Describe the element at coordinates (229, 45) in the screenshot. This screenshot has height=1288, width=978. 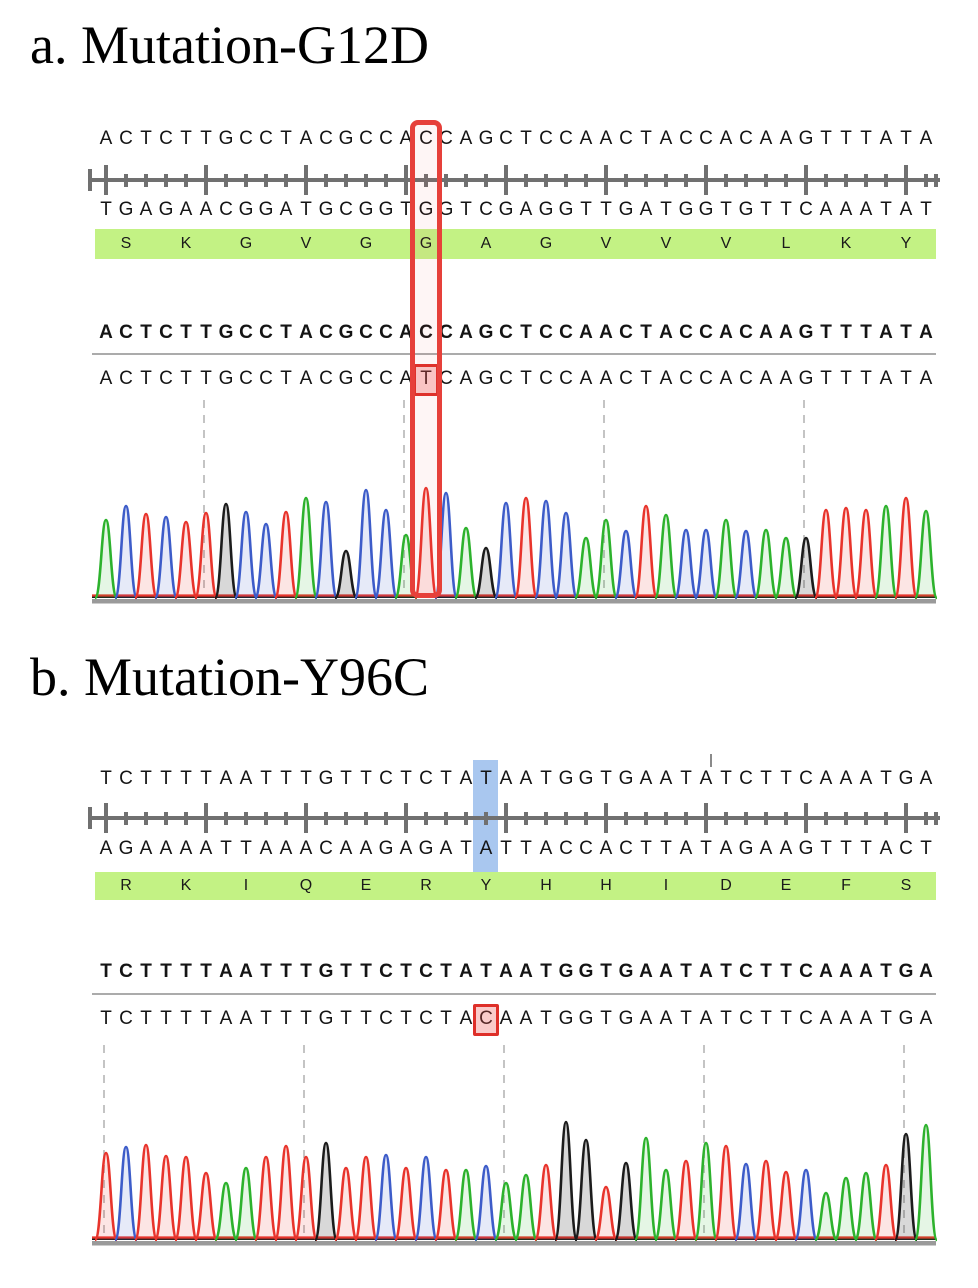
I see `panel-a-title: a. Mutation-G12D` at that location.